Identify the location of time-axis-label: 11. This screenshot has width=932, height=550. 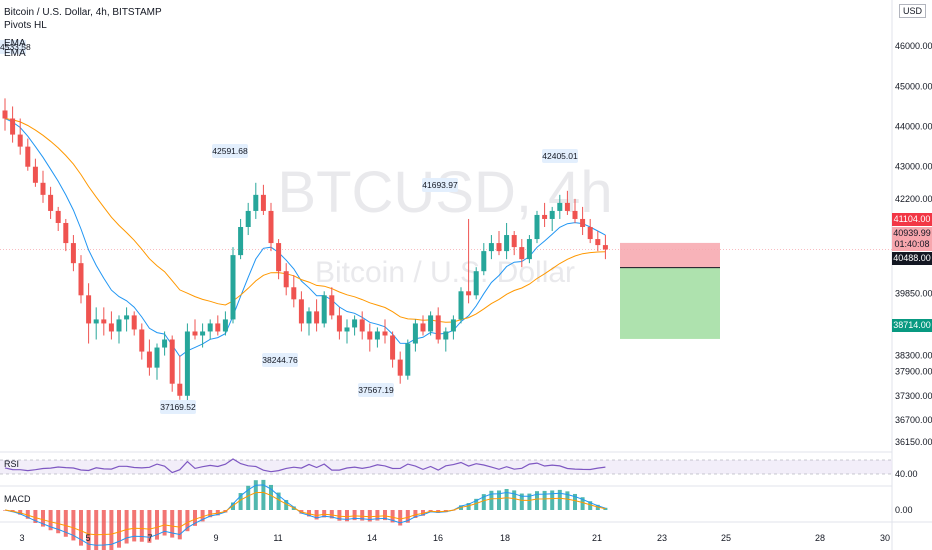
(277, 538).